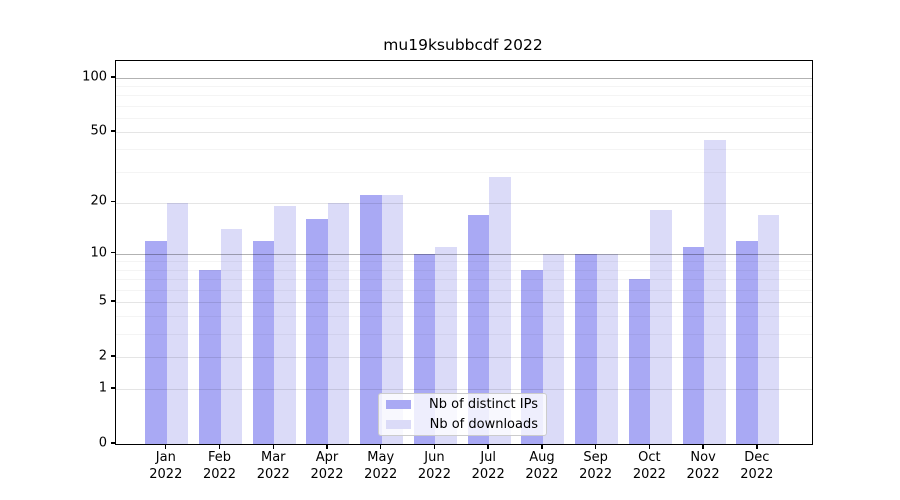 This screenshot has height=500, width=900. What do you see at coordinates (381, 466) in the screenshot?
I see `x-tick-label-may: May 2022` at bounding box center [381, 466].